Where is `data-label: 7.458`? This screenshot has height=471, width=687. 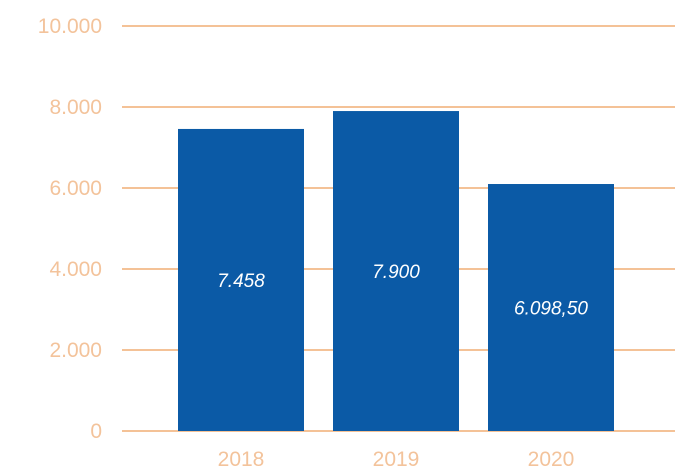
data-label: 7.458 is located at coordinates (241, 281).